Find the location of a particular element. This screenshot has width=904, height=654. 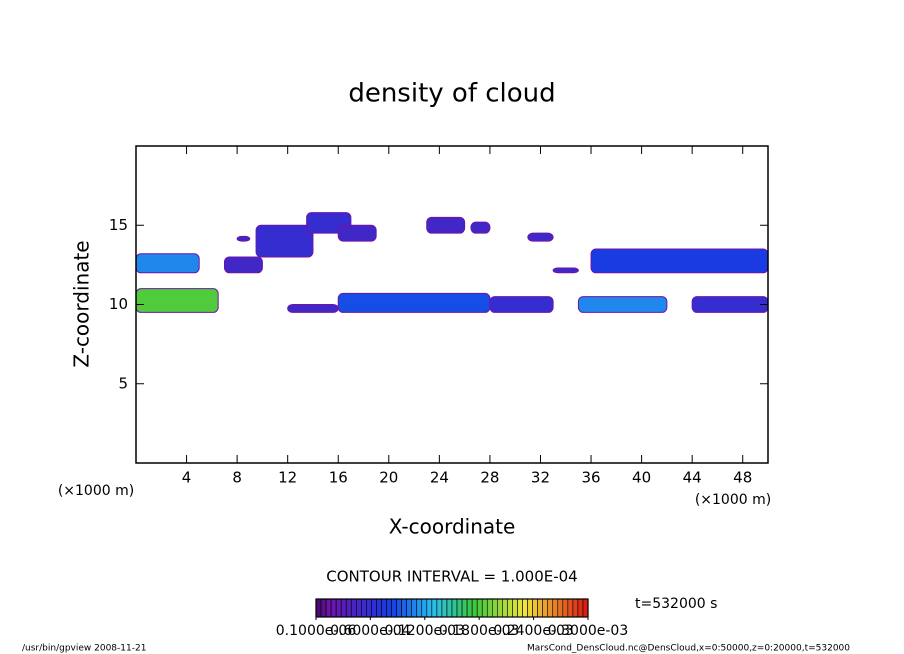

contour-interval: CONTOUR INTERVAL = 1.000E-04 is located at coordinates (451, 577).